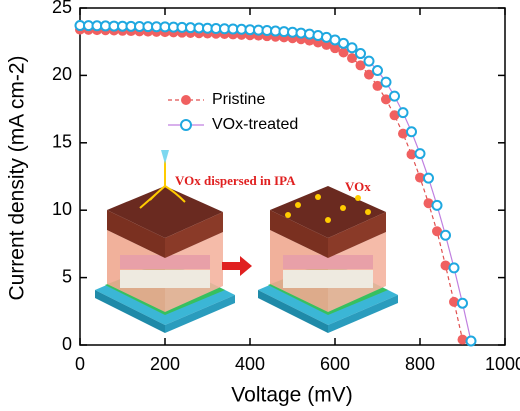  What do you see at coordinates (67, 276) in the screenshot?
I see `y-tick-label: 5` at bounding box center [67, 276].